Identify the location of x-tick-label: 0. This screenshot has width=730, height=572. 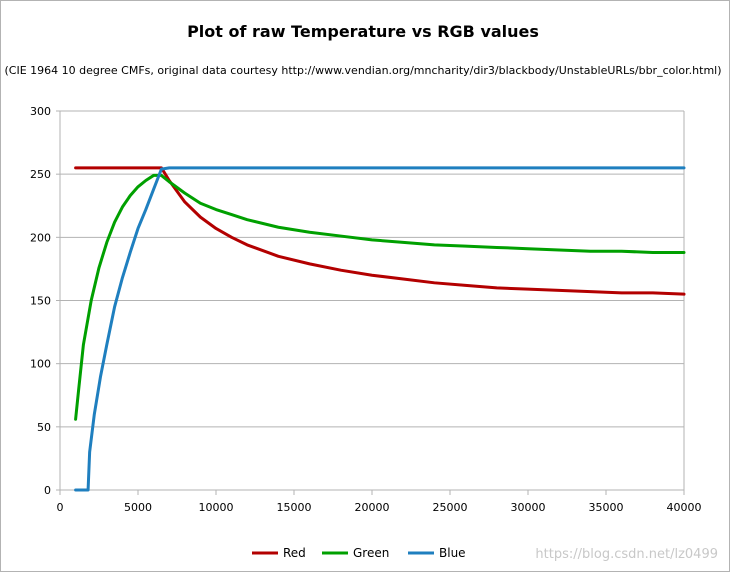
(60, 507).